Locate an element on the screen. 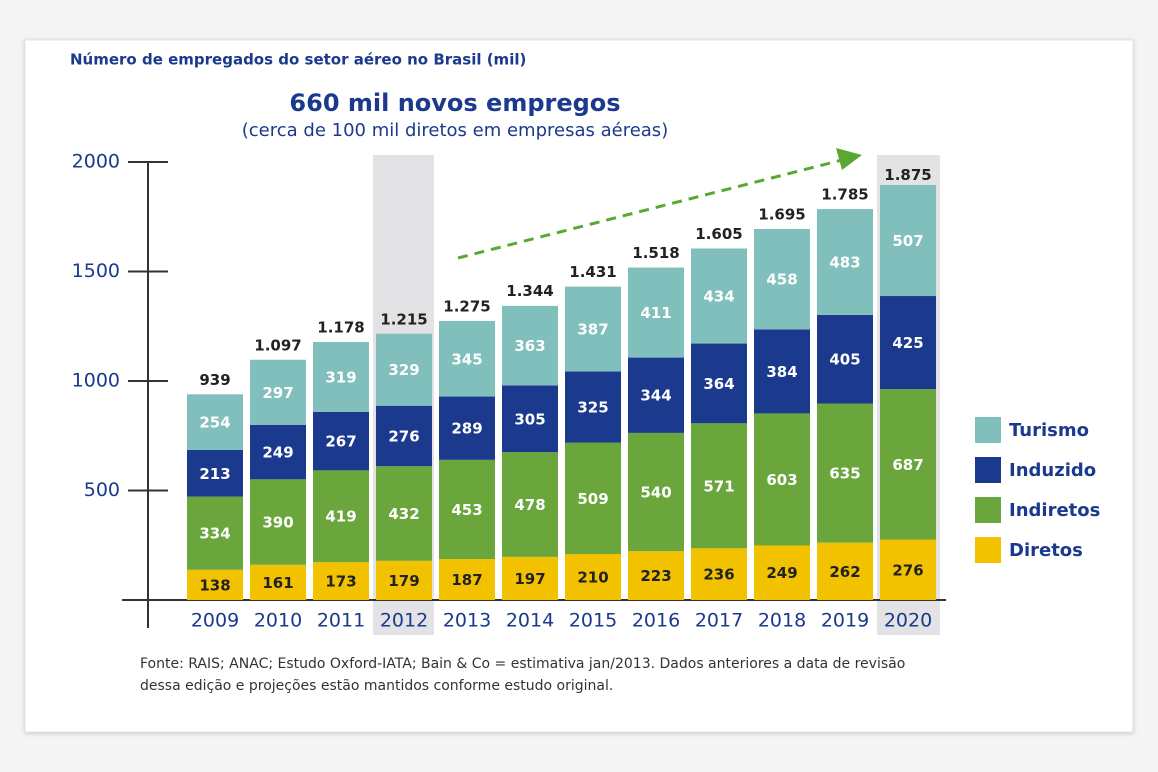 This screenshot has width=1158, height=772. data-label: 434 is located at coordinates (718, 297).